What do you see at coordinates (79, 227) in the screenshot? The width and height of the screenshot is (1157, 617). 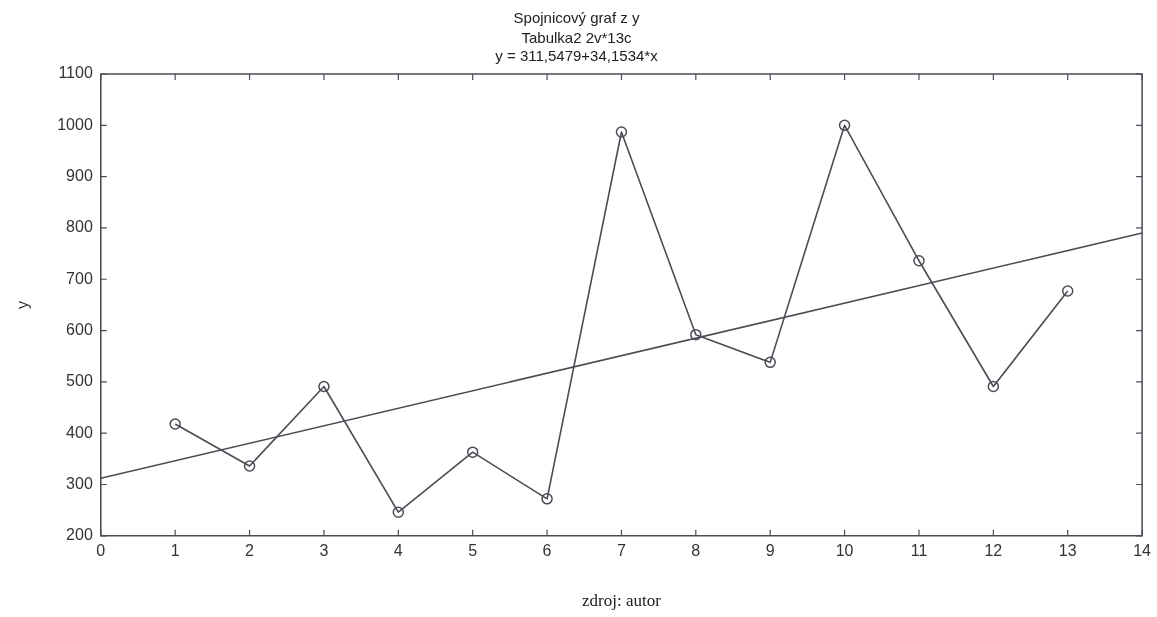 I see `y-tick-label: 800` at bounding box center [79, 227].